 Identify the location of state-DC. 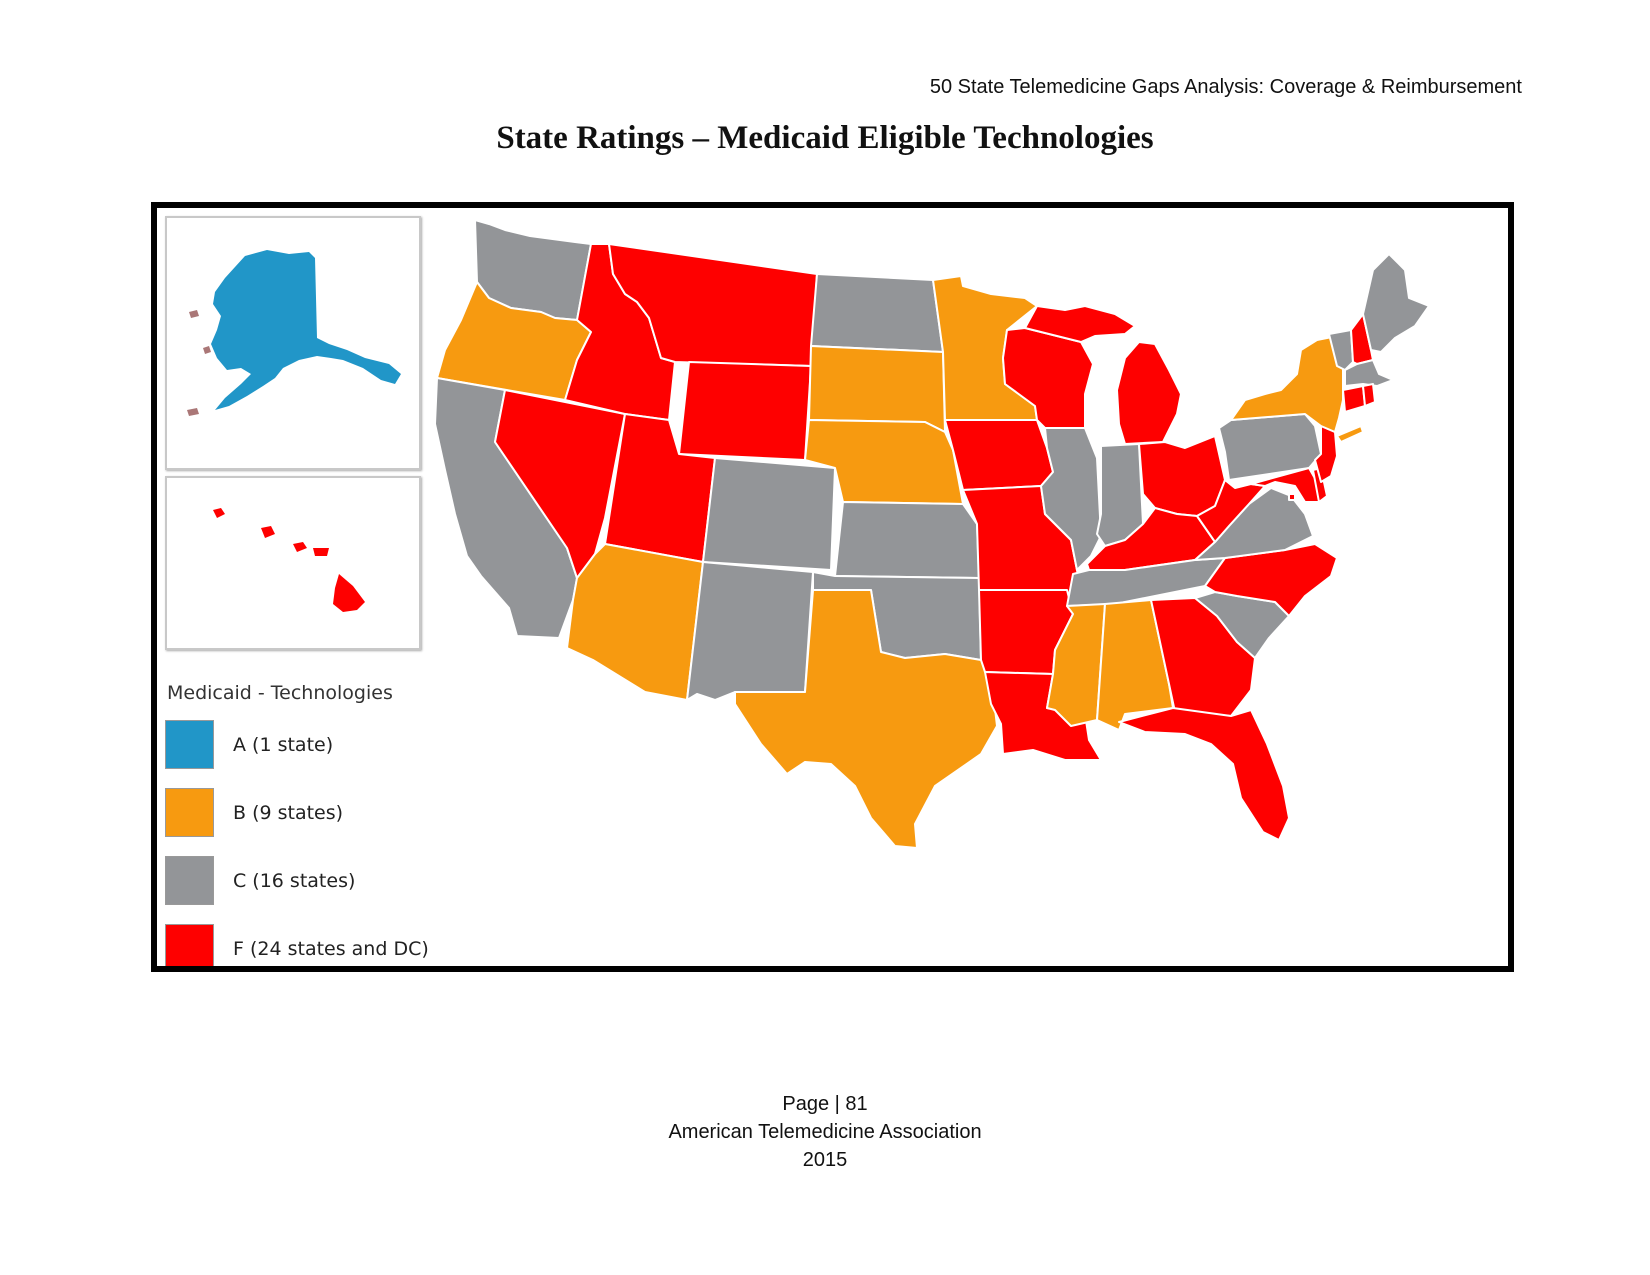
(1292, 497).